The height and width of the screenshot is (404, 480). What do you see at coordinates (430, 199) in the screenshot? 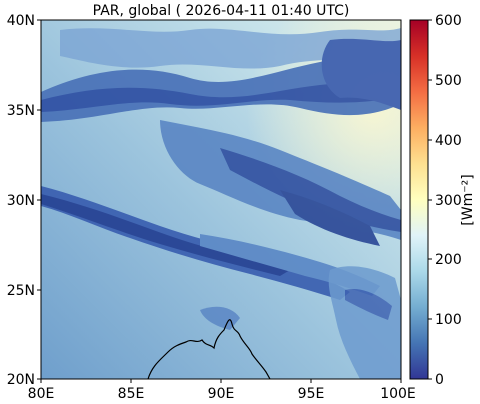
I see `colorbar-tick-marks` at bounding box center [430, 199].